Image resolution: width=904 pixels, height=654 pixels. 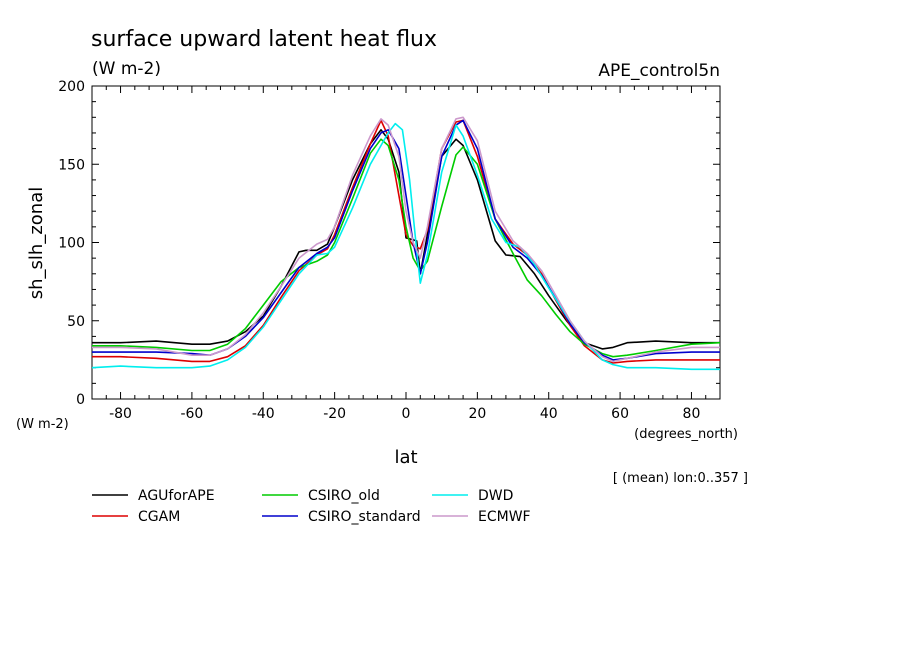 I want to click on y-tick-label: 150, so click(x=71, y=165).